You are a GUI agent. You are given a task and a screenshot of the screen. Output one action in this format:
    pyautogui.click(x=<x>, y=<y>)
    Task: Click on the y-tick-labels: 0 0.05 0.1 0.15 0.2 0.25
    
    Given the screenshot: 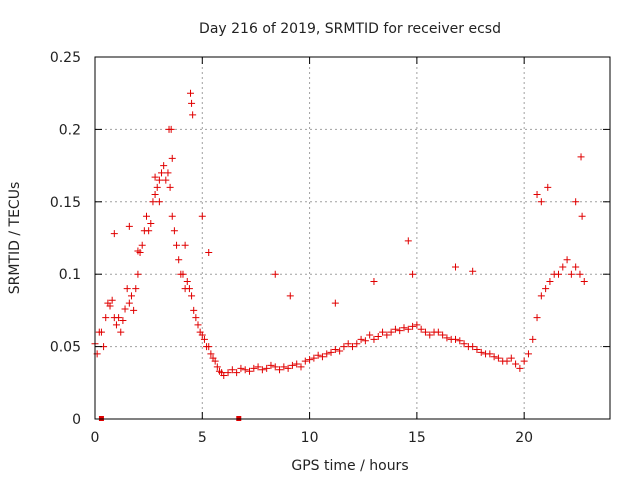 What is the action you would take?
    pyautogui.click(x=65, y=239)
    